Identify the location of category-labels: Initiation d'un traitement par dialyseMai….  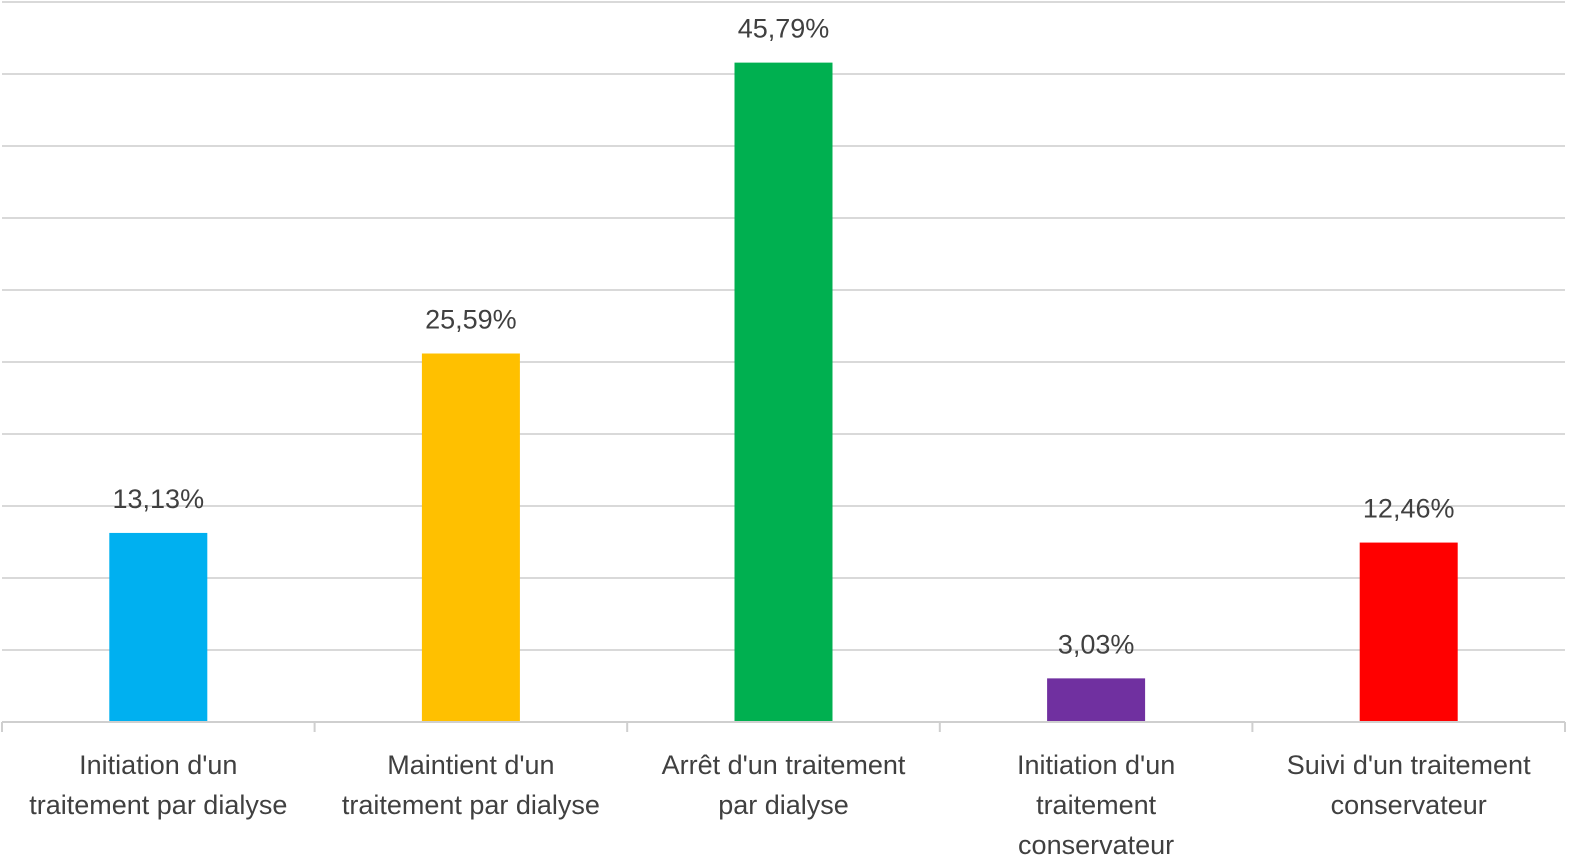
(780, 805).